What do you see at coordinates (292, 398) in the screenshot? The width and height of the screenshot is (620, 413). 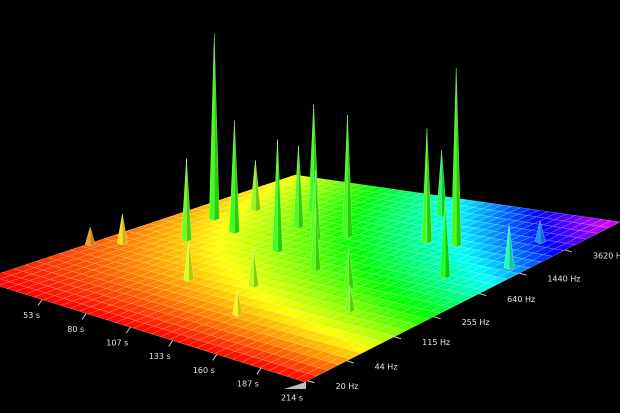 I see `x-tick-label: 214 s` at bounding box center [292, 398].